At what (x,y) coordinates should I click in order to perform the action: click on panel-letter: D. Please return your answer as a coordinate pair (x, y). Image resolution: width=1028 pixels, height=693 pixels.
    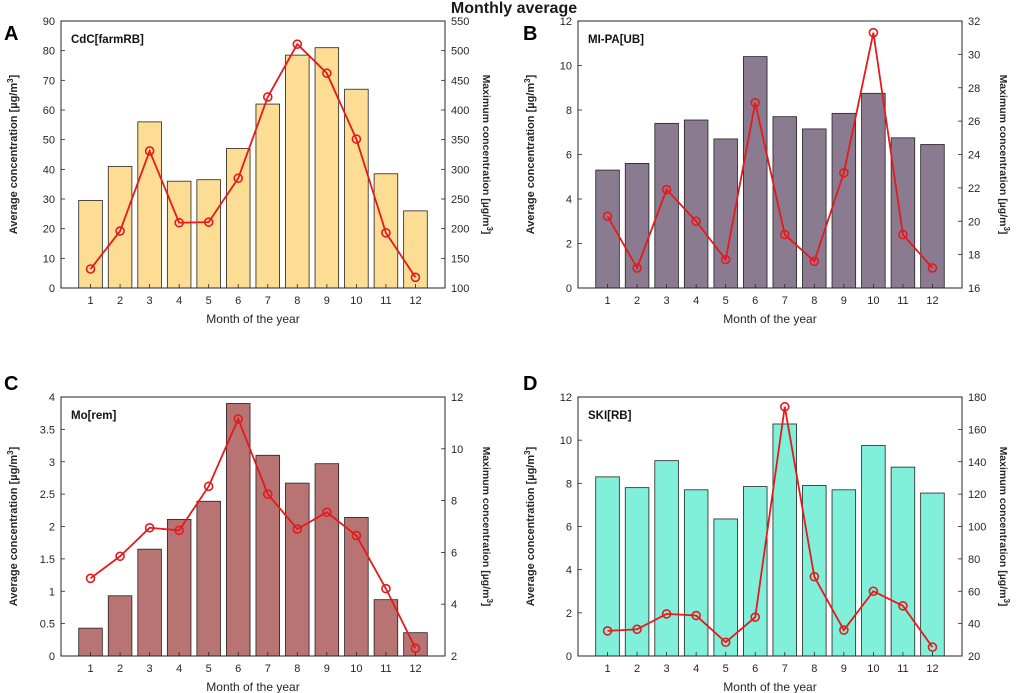
    Looking at the image, I should click on (530, 384).